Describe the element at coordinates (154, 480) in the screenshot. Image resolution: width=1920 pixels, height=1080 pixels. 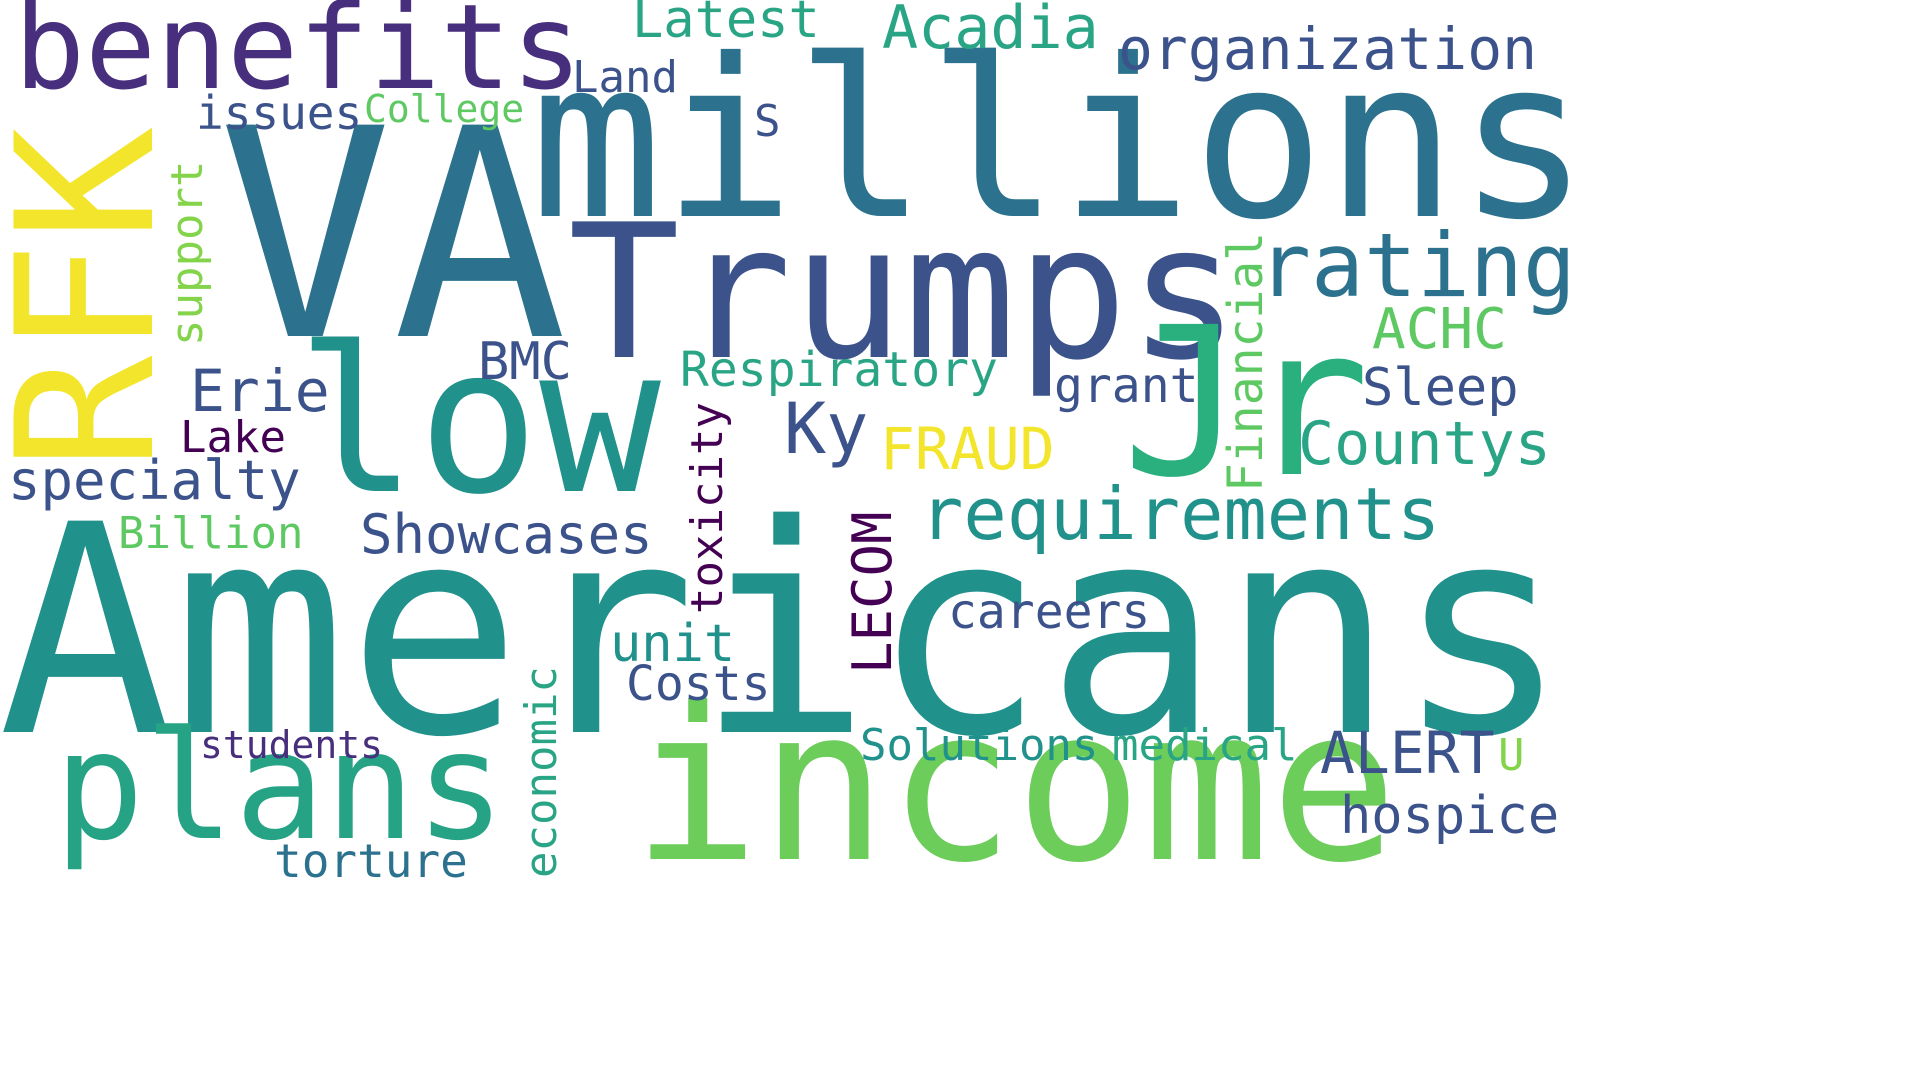
I see `word-specialty: specialty` at that location.